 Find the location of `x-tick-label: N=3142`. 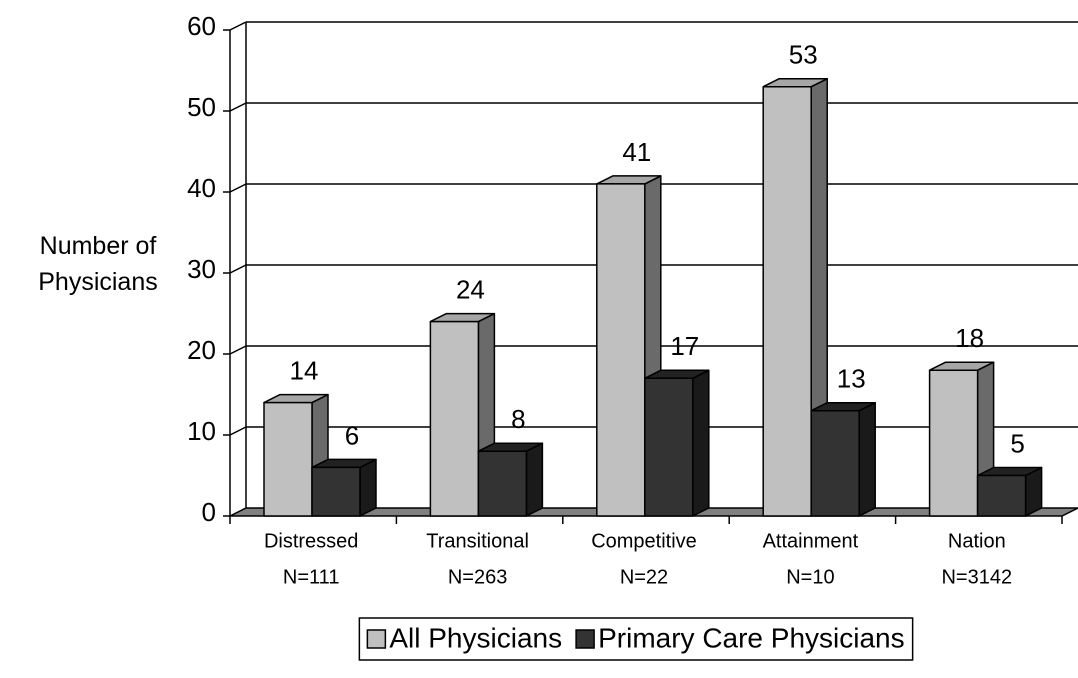

x-tick-label: N=3142 is located at coordinates (976, 577).